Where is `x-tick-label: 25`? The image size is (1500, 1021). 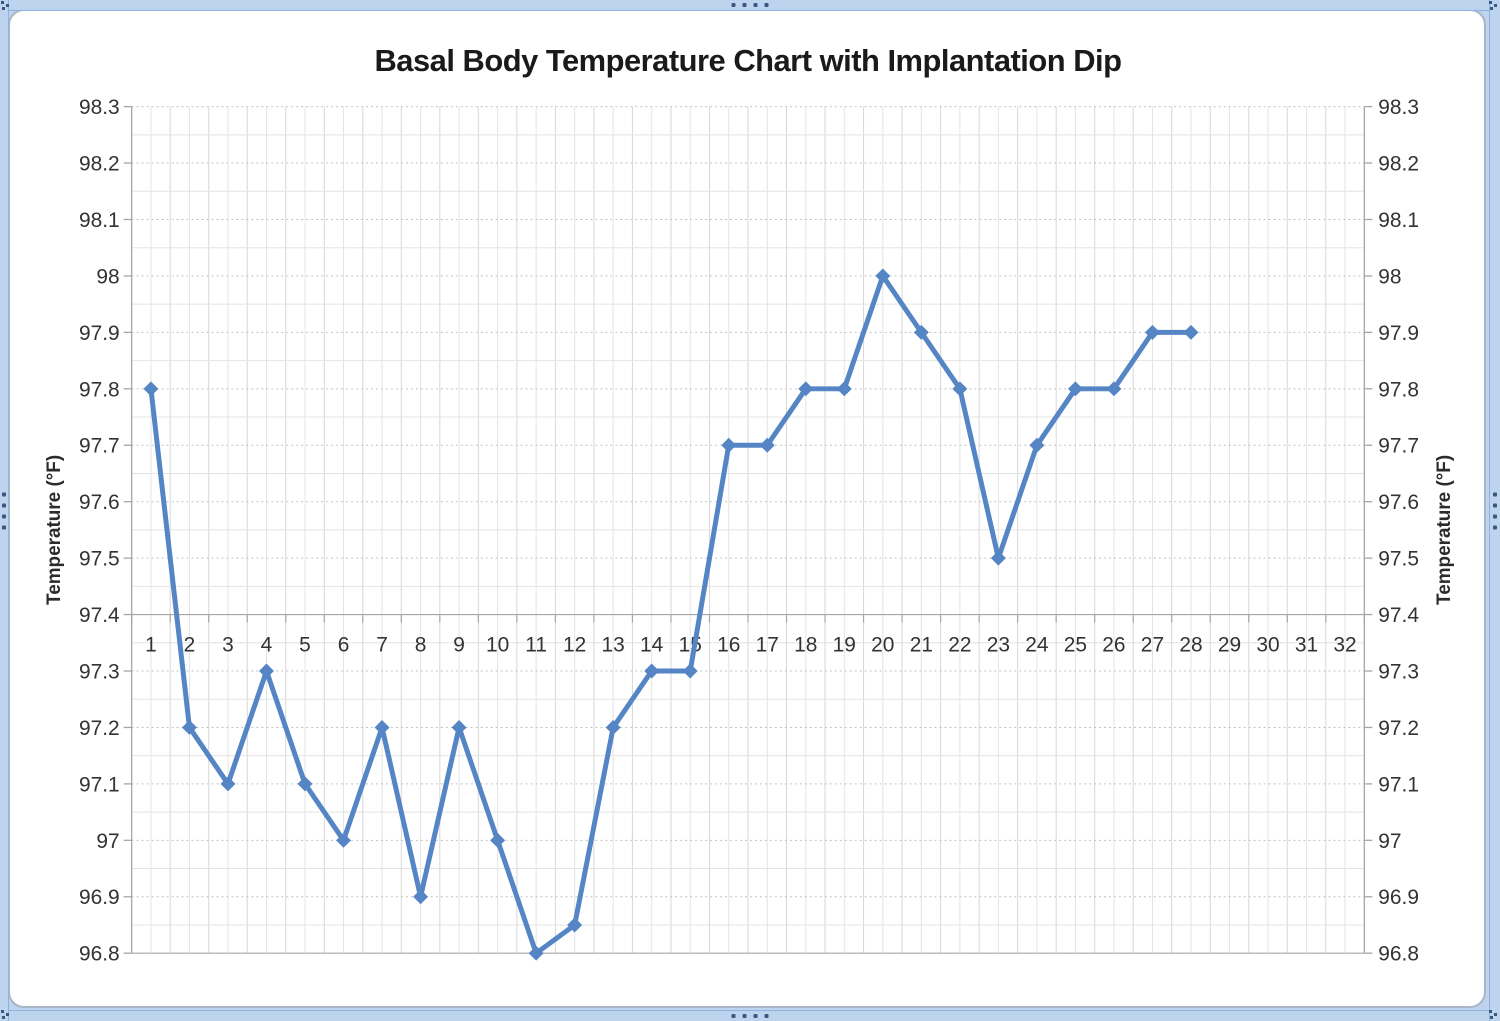
x-tick-label: 25 is located at coordinates (1075, 644).